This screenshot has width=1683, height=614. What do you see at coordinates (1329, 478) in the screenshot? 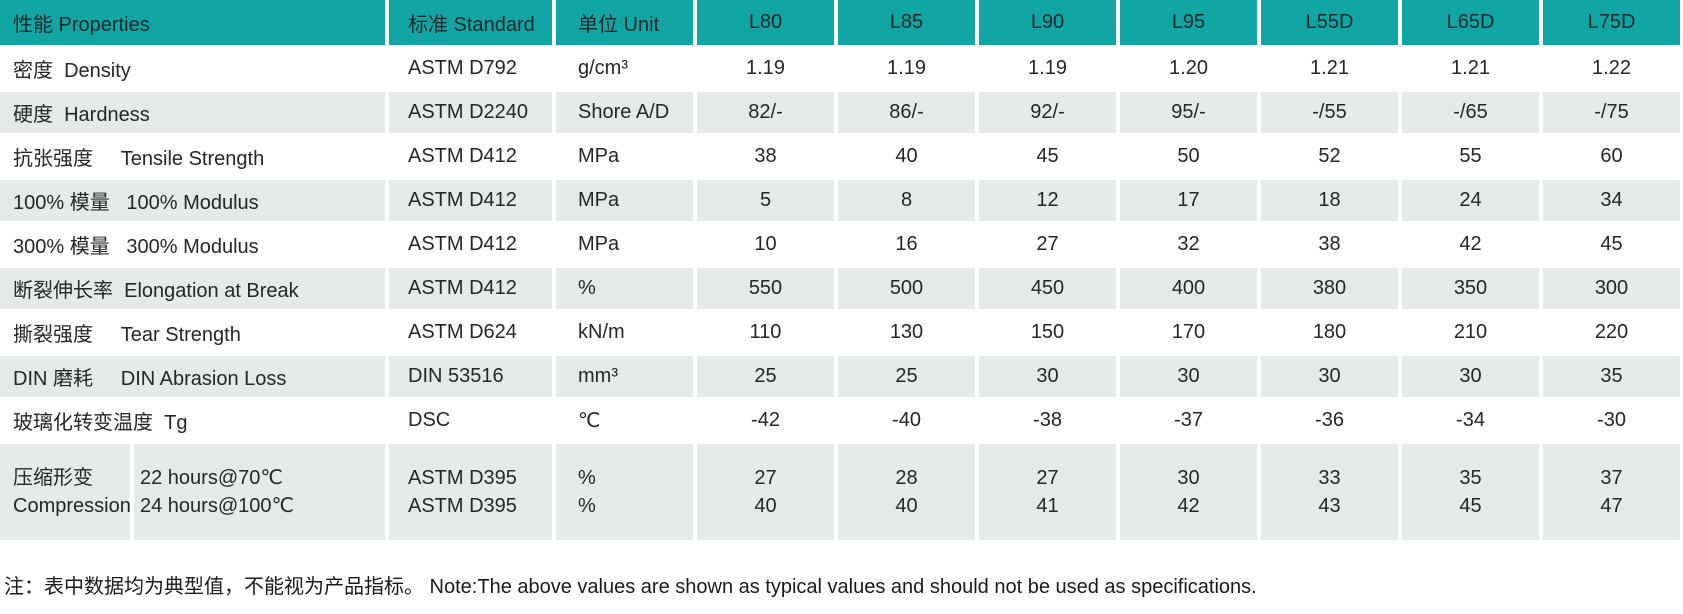
I see `value-line: 33` at bounding box center [1329, 478].